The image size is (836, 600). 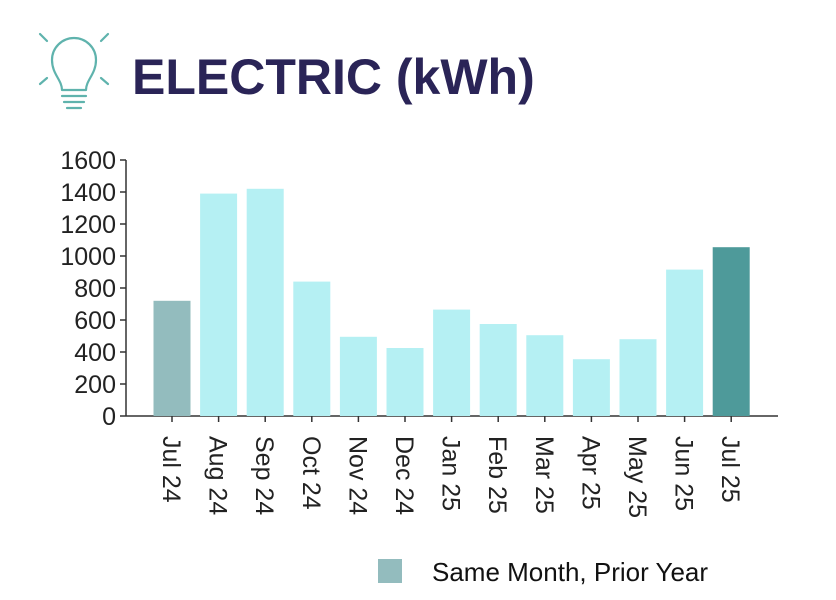 What do you see at coordinates (171, 469) in the screenshot?
I see `x-tick-label: Jul 24` at bounding box center [171, 469].